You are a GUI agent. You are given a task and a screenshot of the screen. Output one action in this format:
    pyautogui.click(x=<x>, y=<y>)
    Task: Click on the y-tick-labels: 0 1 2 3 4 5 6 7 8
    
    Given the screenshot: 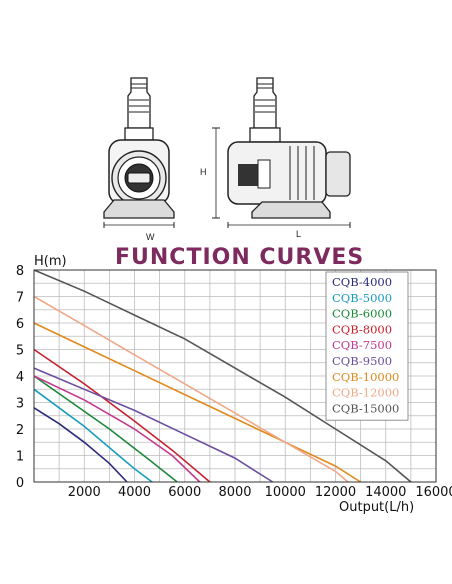 What is the action you would take?
    pyautogui.click(x=20, y=377)
    